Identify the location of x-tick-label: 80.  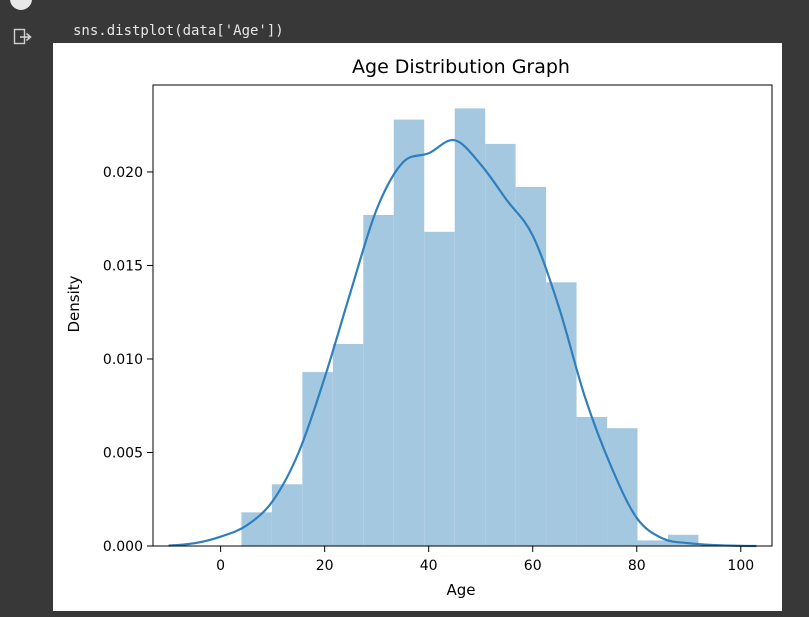
(637, 566).